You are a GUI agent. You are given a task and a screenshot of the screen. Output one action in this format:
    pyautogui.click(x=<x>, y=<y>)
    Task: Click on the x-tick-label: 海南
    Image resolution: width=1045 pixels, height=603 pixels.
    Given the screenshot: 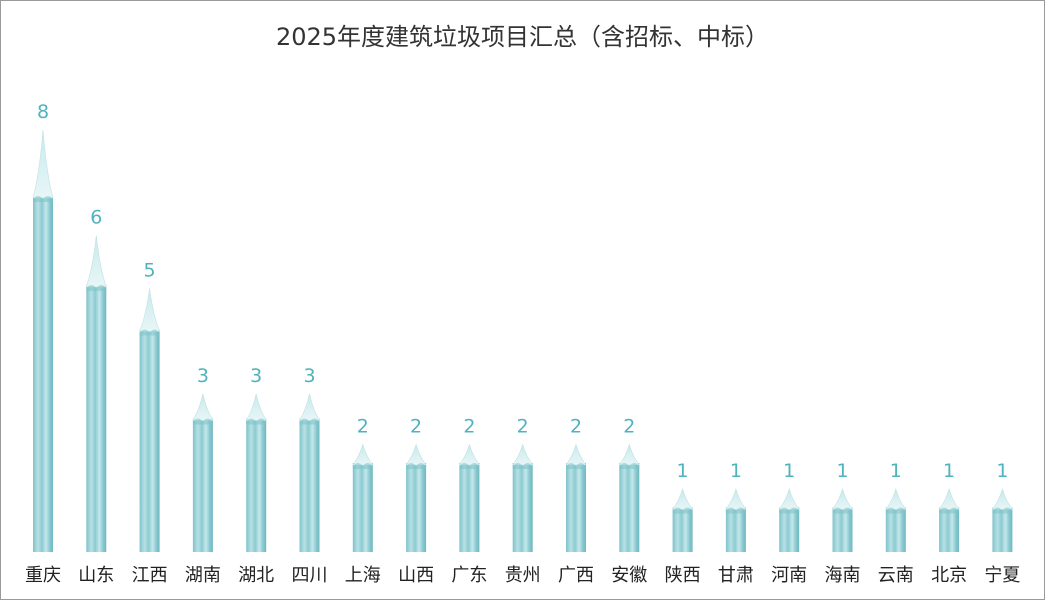 What is the action you would take?
    pyautogui.click(x=843, y=575)
    